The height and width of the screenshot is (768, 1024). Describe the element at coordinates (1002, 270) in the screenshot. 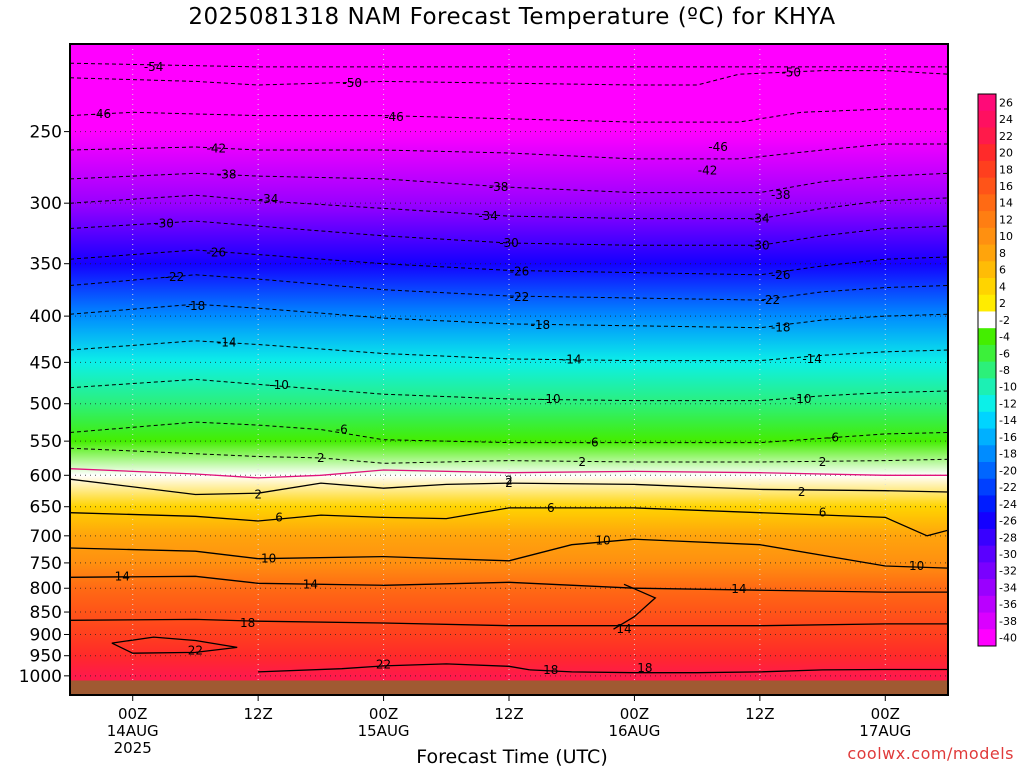

I see `colorbar-label: 6` at that location.